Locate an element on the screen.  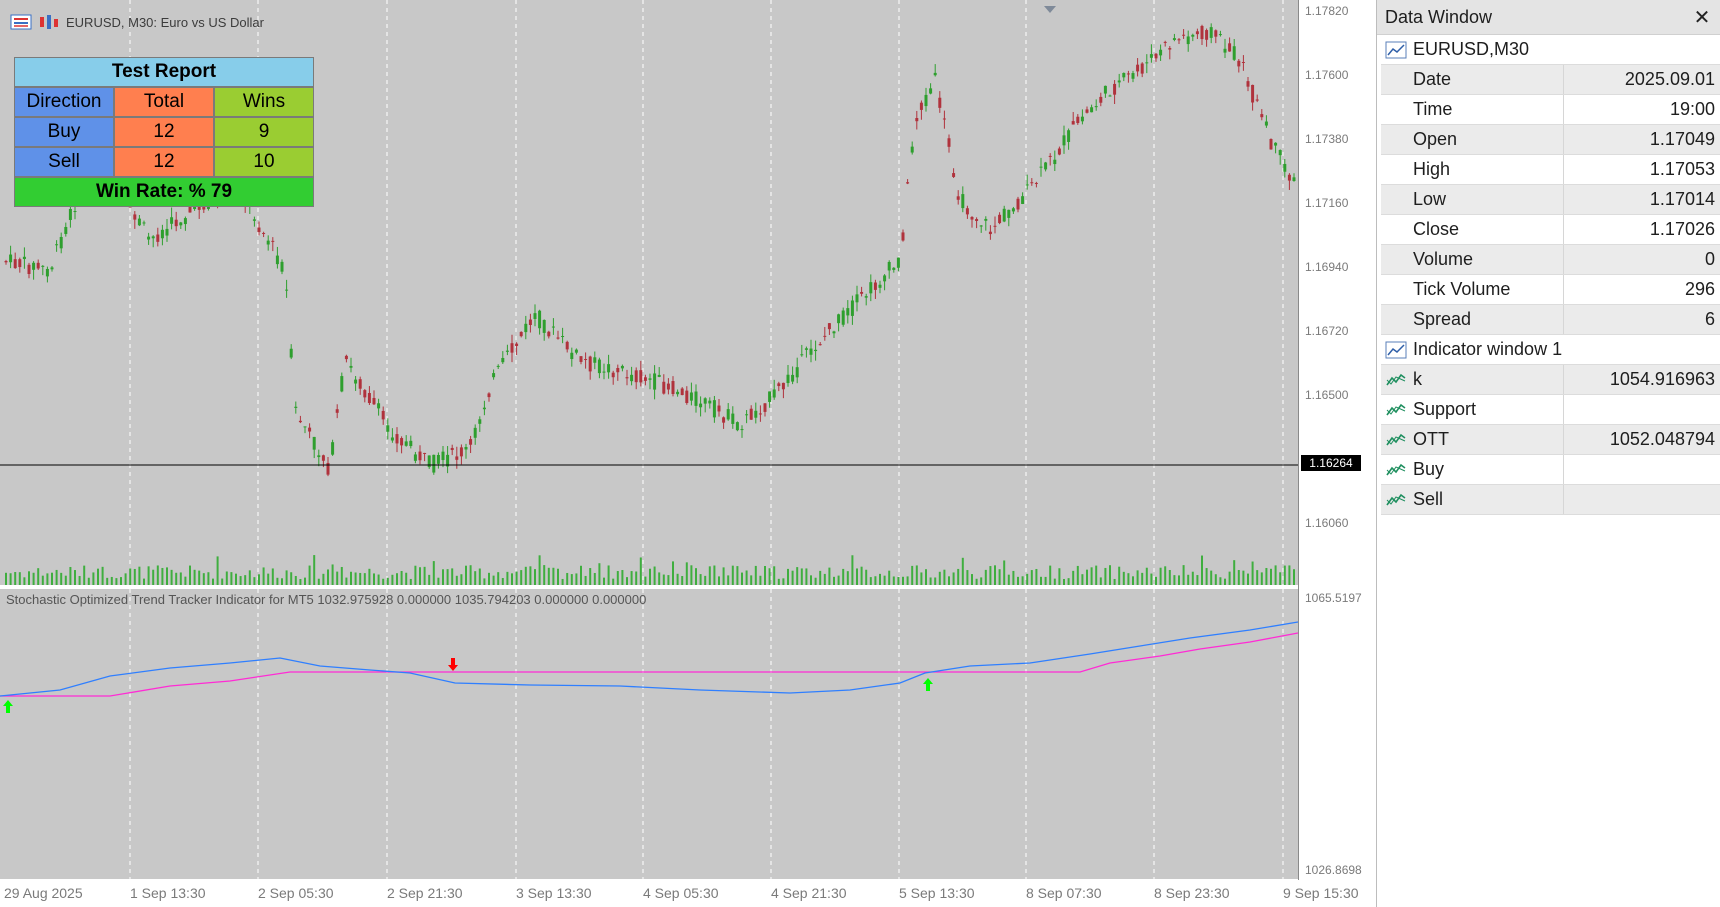
price-label: 1.17820 is located at coordinates (1327, 11).